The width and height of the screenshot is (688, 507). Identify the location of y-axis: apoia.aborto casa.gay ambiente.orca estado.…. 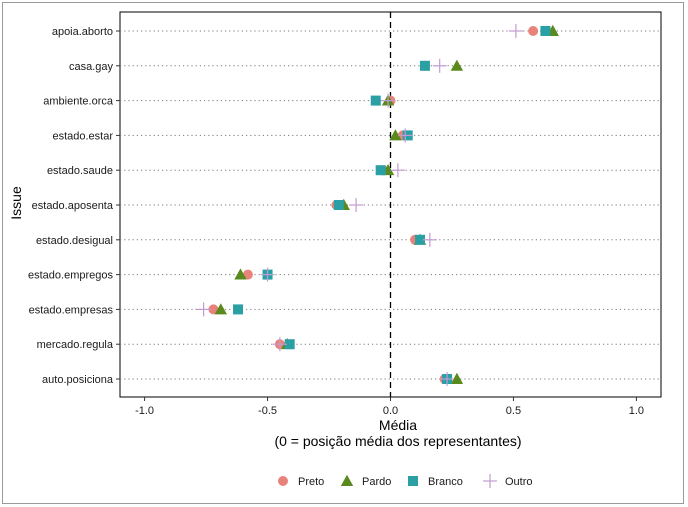
(74, 206).